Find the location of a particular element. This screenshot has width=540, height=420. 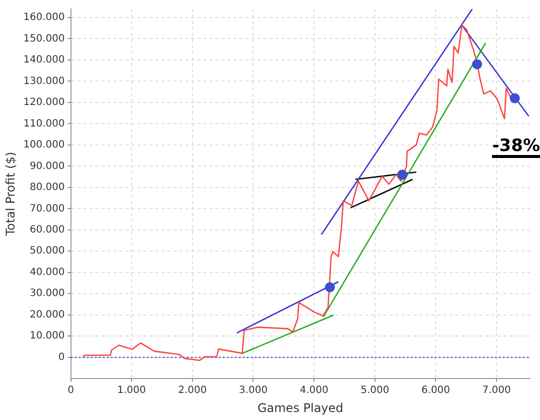

x-tick-label: 2.000 is located at coordinates (192, 390).